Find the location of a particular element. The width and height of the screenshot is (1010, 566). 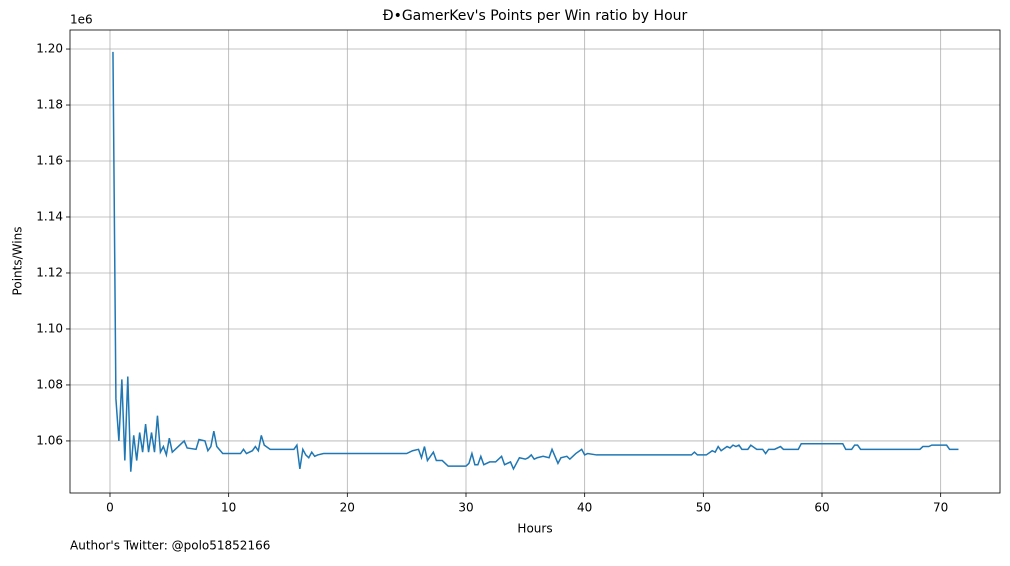

y-tick-label: 1.20 is located at coordinates (49, 49).